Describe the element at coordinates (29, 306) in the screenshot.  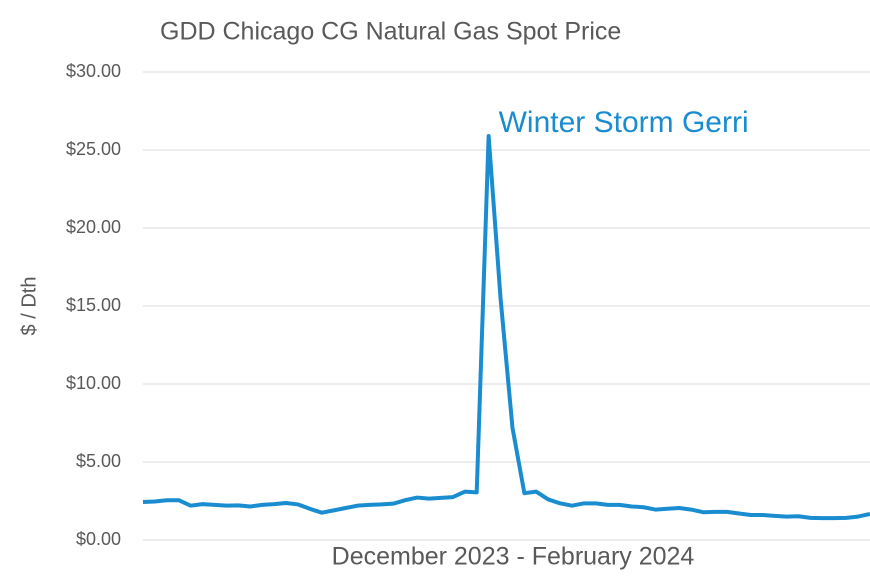
I see `y-axis-label: $ / Dth` at that location.